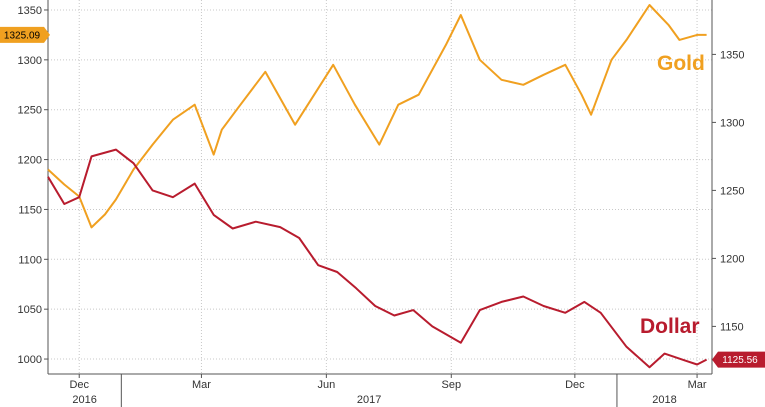 This screenshot has width=765, height=407. What do you see at coordinates (84, 400) in the screenshot?
I see `x-year-label: 2016` at bounding box center [84, 400].